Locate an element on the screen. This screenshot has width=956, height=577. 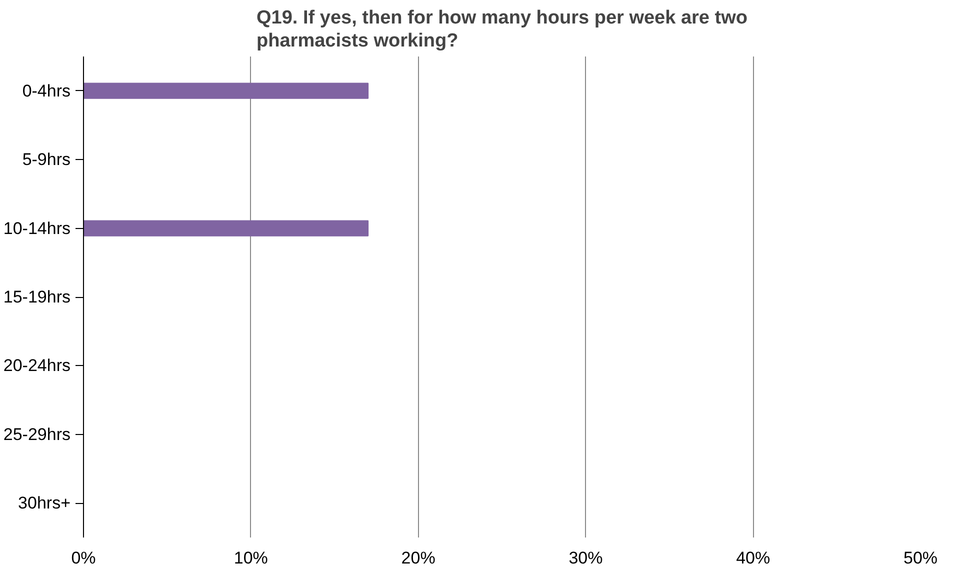
y-tick-label: 15-19hrs is located at coordinates (37, 297).